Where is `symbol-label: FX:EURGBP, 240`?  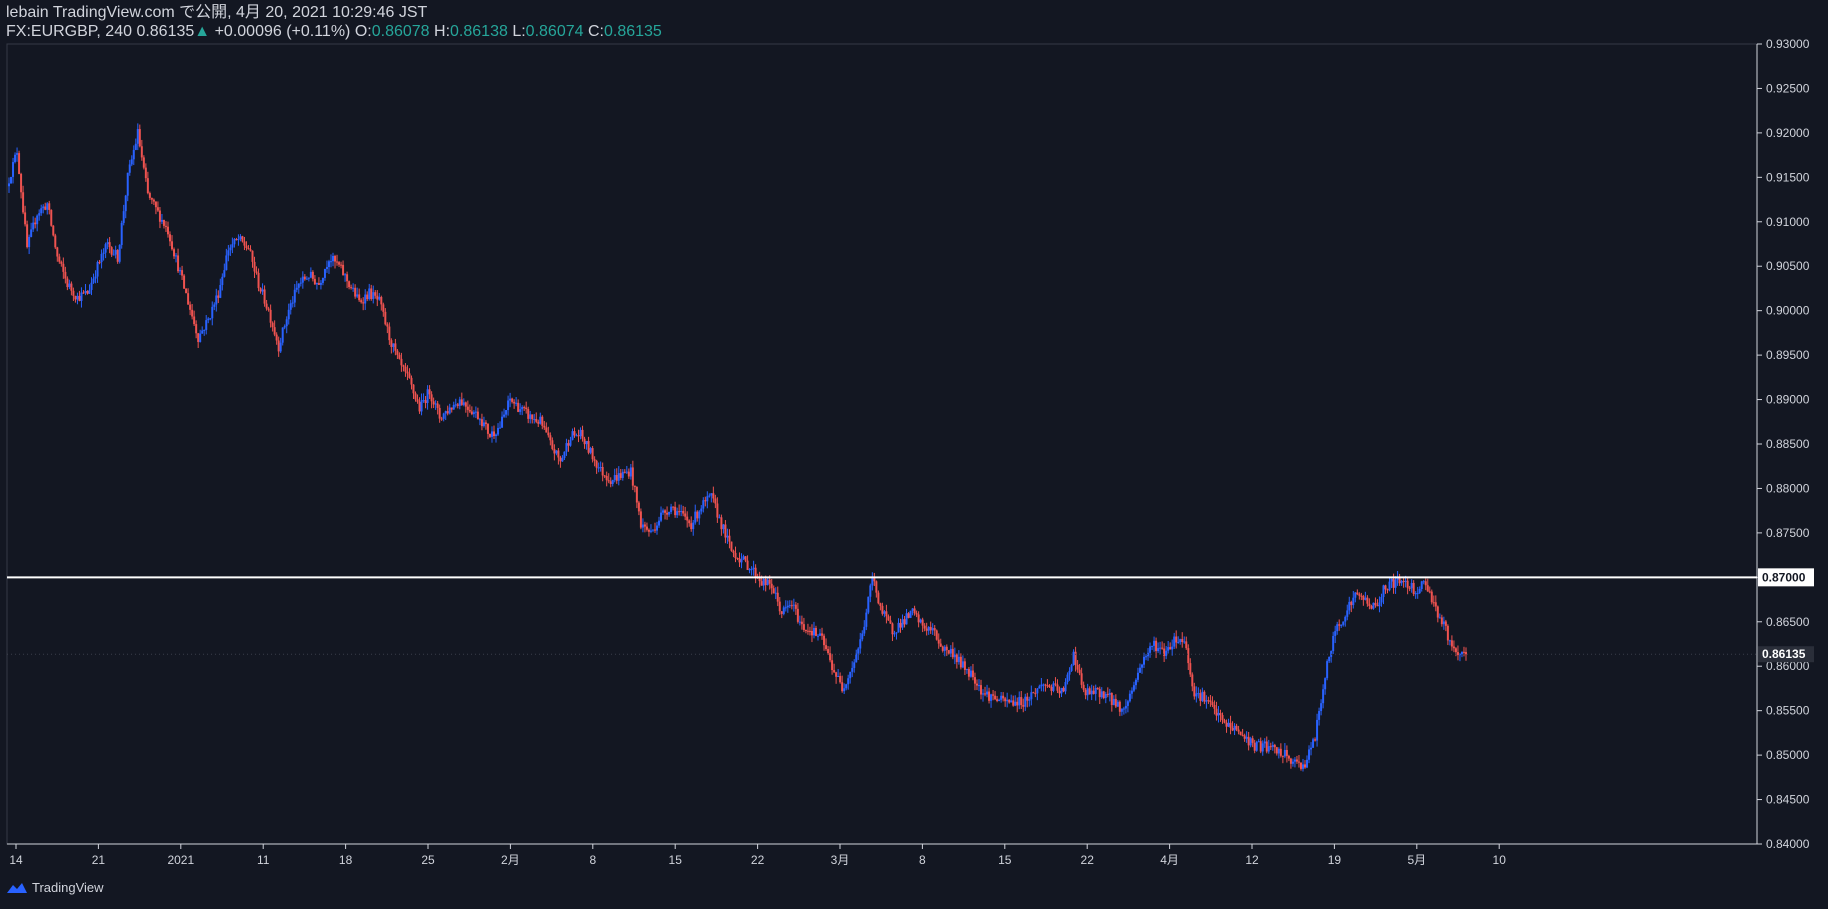
symbol-label: FX:EURGBP, 240 is located at coordinates (69, 31).